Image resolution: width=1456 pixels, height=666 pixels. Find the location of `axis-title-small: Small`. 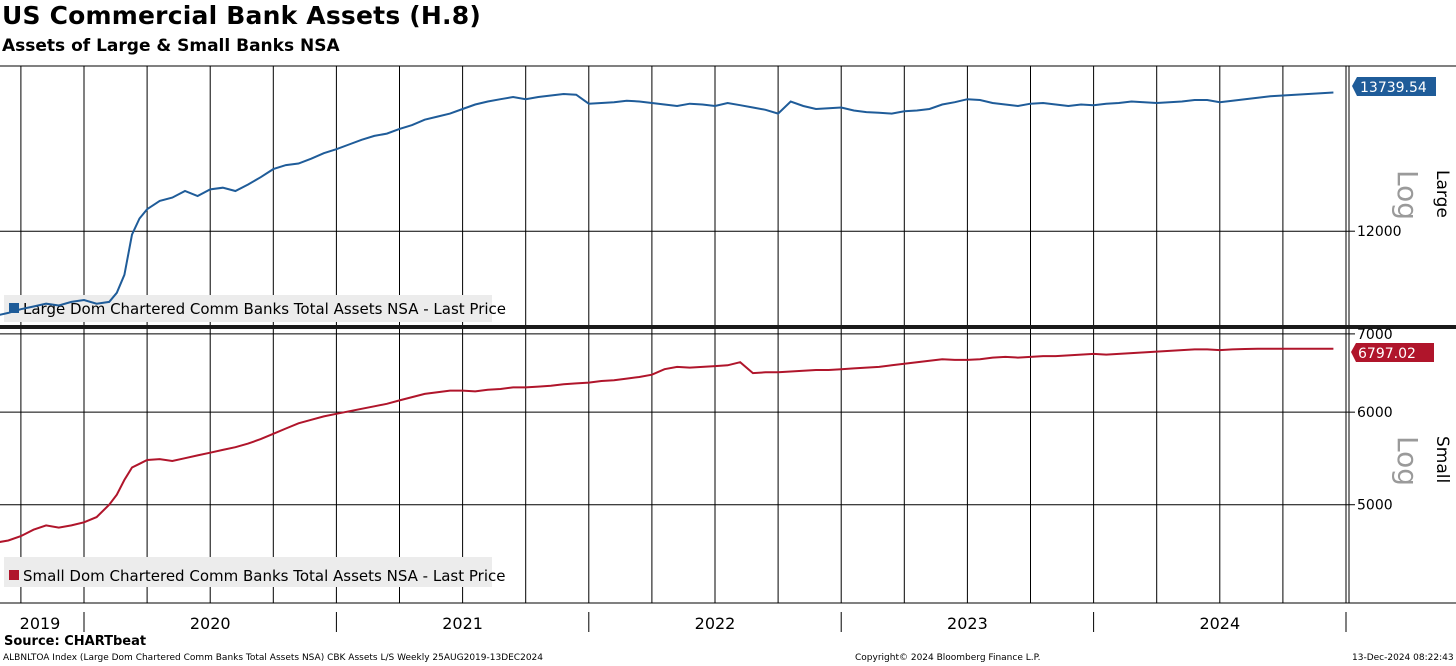

axis-title-small: Small is located at coordinates (1442, 459).